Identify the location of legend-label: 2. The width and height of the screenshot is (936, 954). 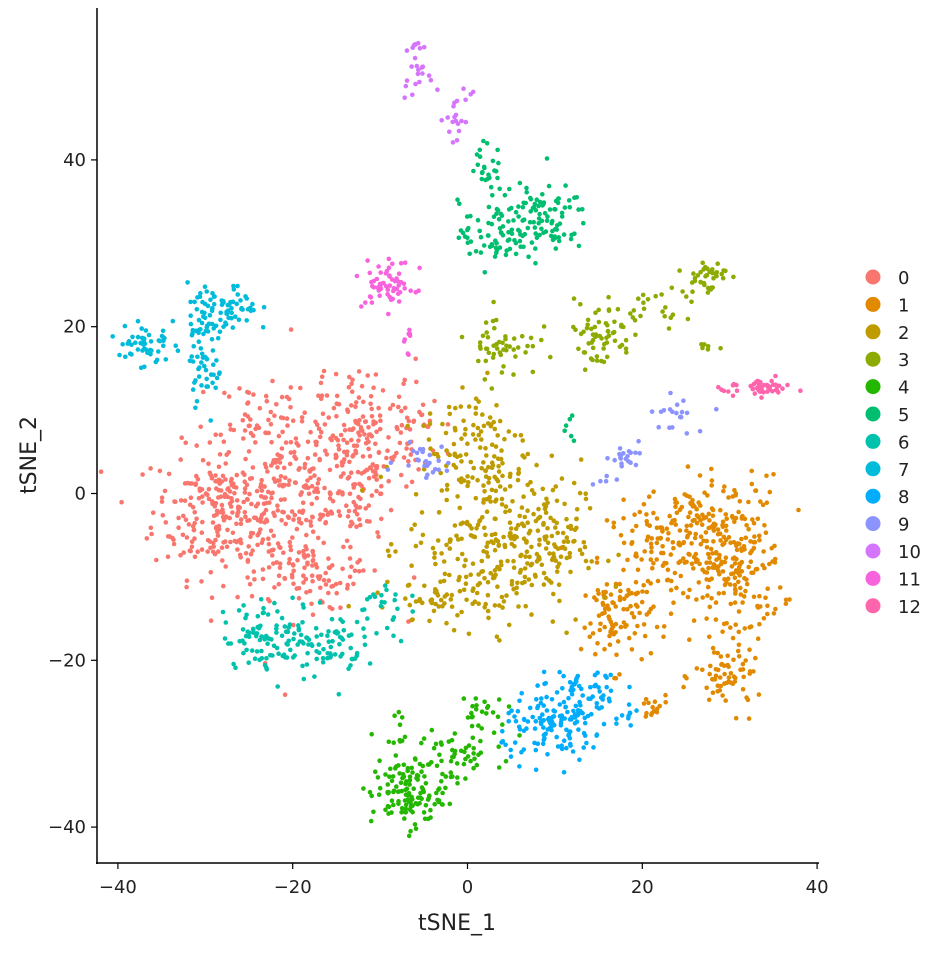
(903, 333).